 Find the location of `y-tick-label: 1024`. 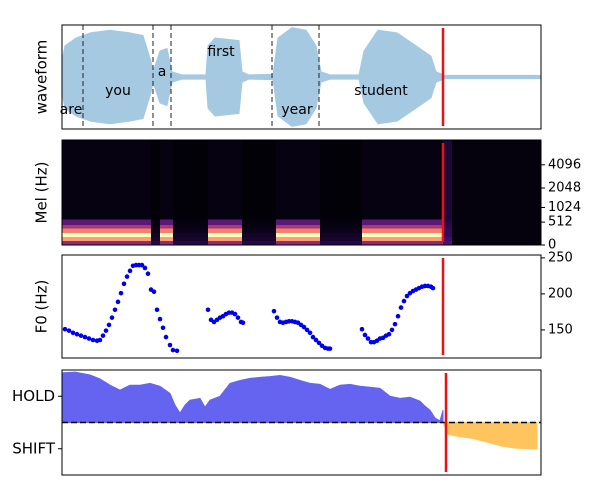

y-tick-label: 1024 is located at coordinates (564, 207).